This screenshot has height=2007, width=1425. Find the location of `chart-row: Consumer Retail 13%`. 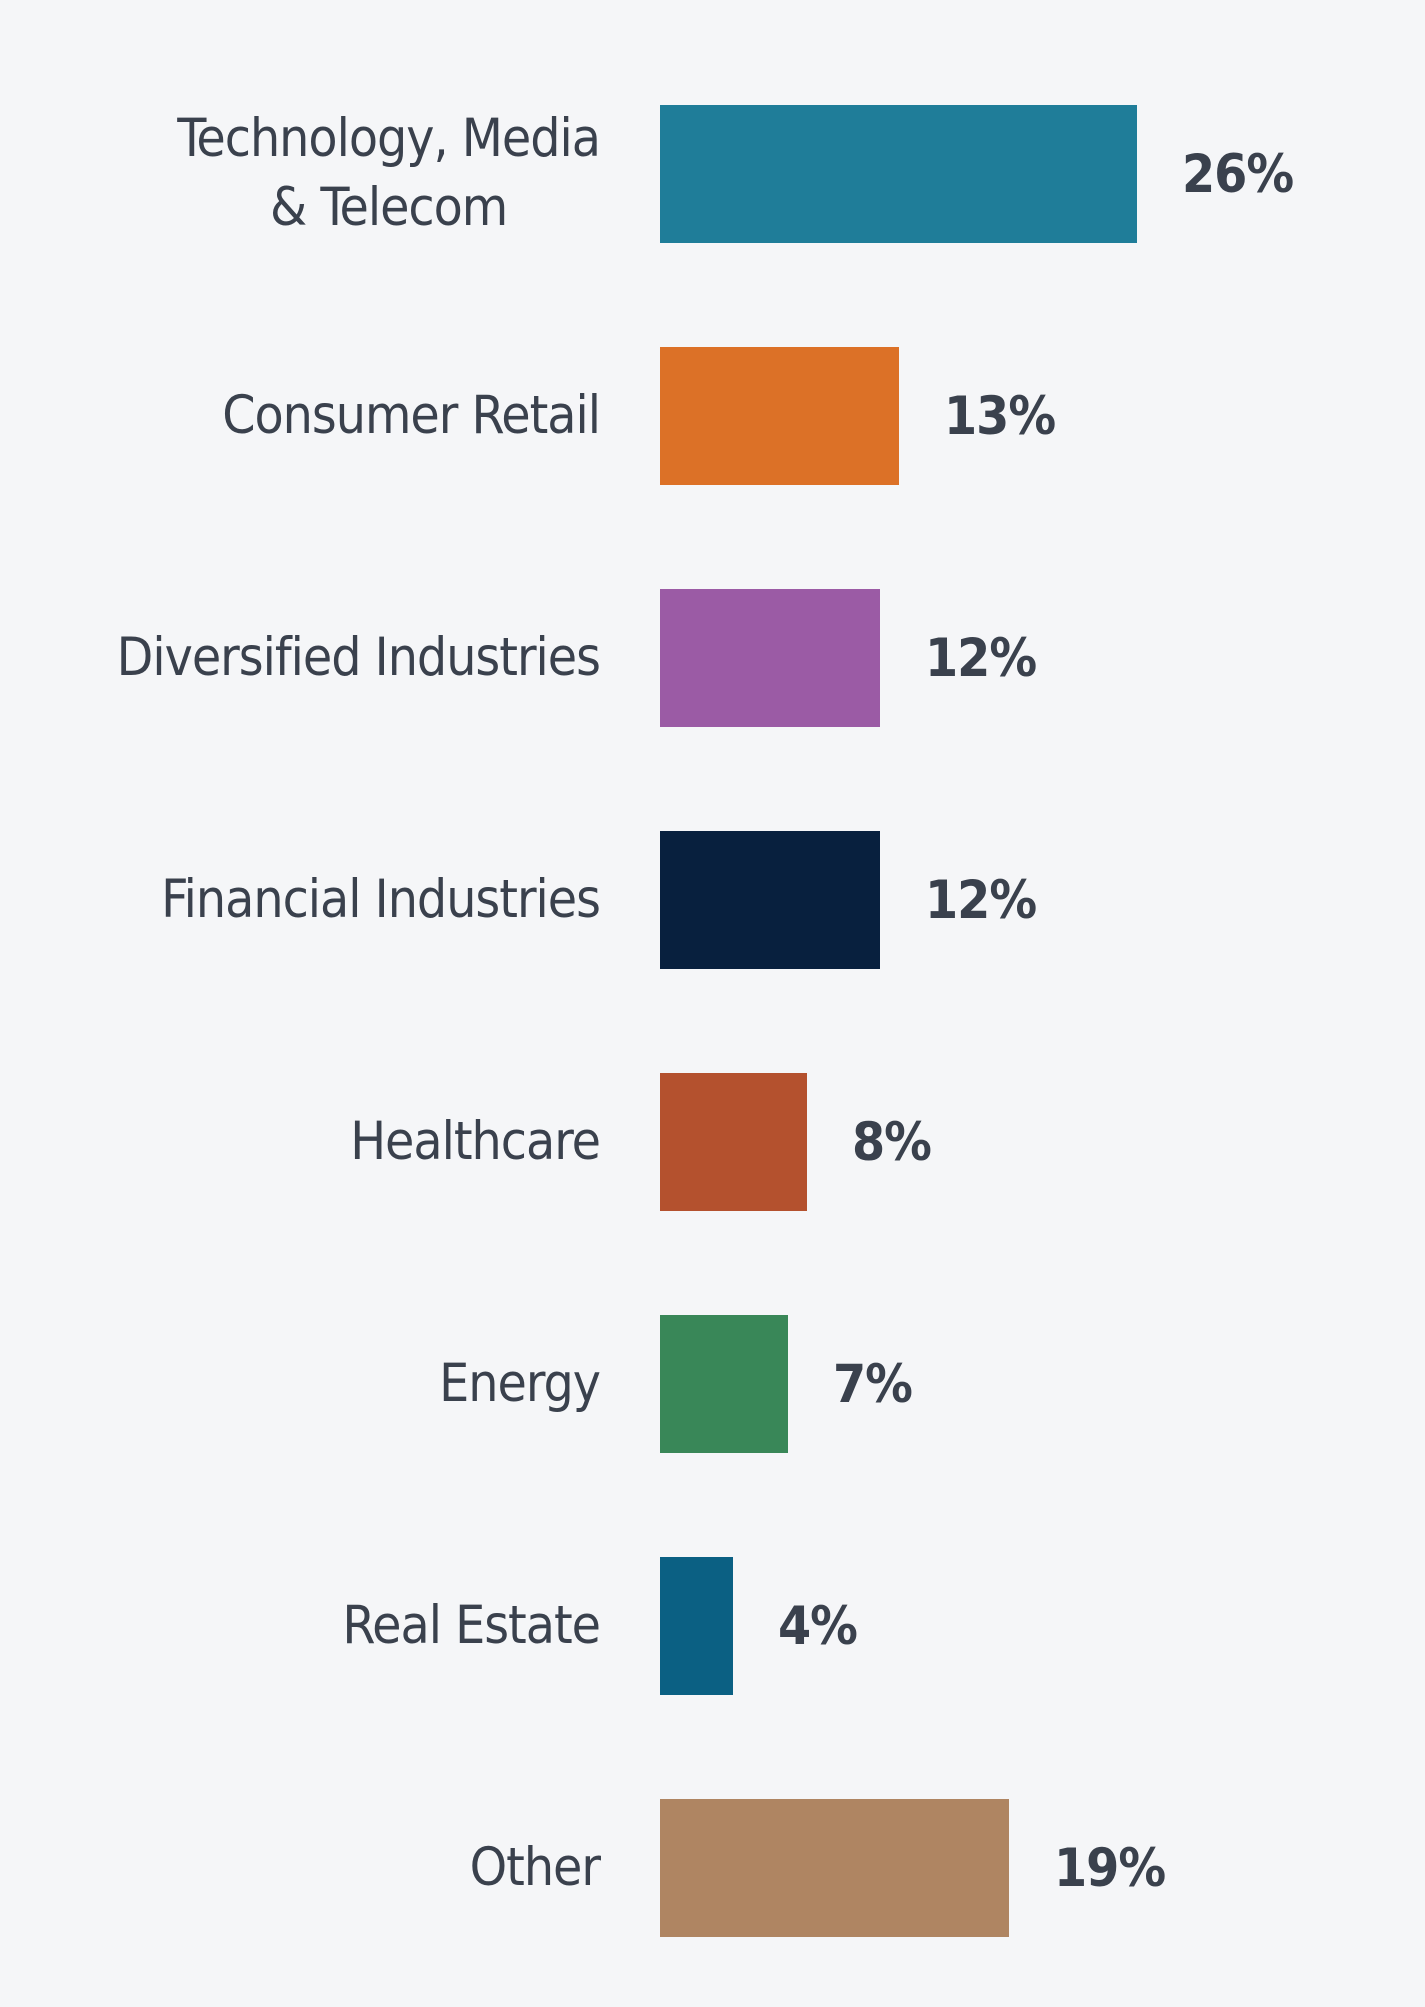

chart-row: Consumer Retail 13% is located at coordinates (712, 416).